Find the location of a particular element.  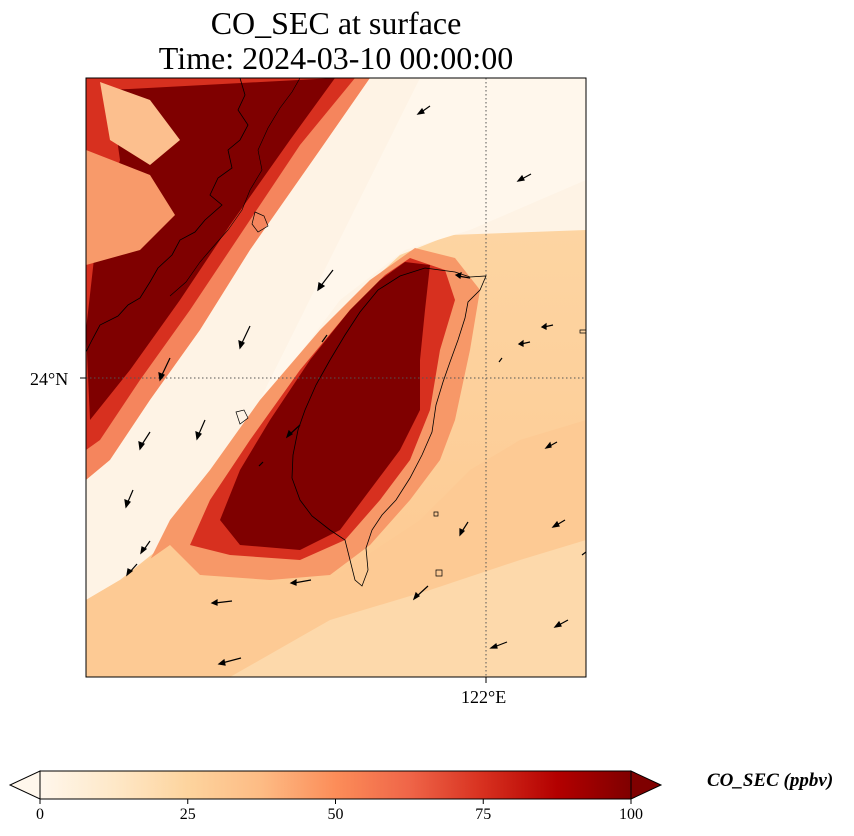

colorbar-tick-75: 75 is located at coordinates (483, 814).